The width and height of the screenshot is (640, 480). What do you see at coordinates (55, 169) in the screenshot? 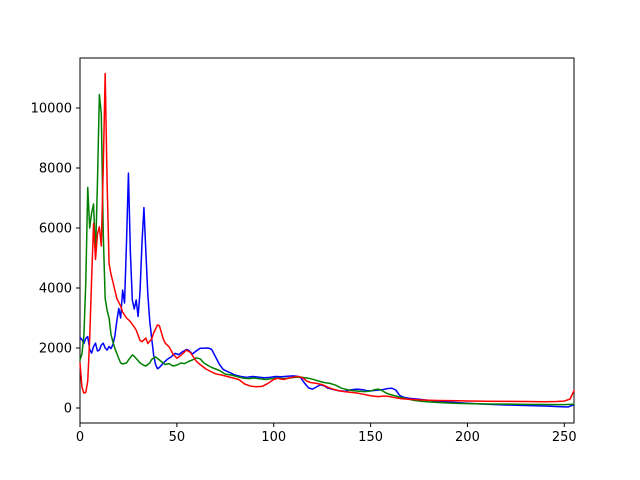
I see `y-tick-label: 8000` at bounding box center [55, 169].